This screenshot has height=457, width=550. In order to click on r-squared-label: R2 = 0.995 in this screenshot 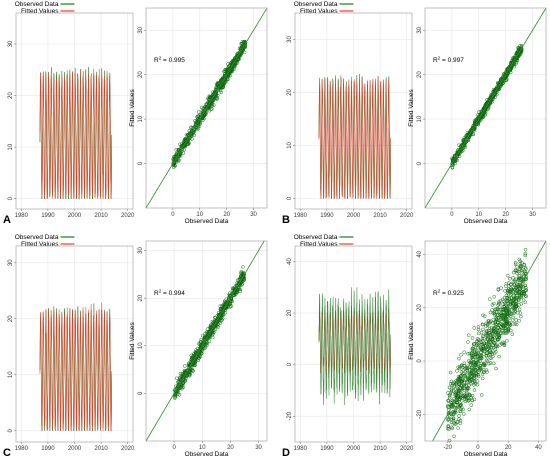, I will do `click(169, 60)`.